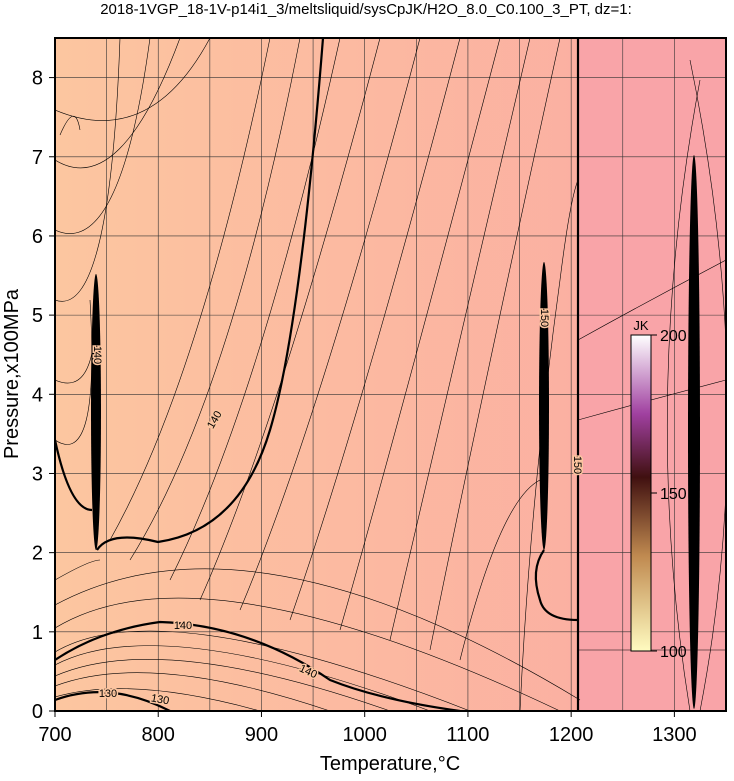 The height and width of the screenshot is (781, 734). Describe the element at coordinates (390, 764) in the screenshot. I see `x-axis-label: Temperature,°C` at that location.